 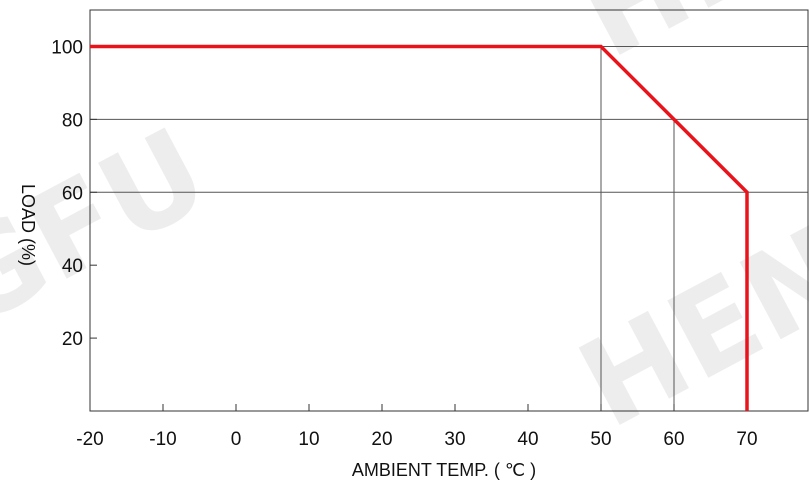 I want to click on x-tick-label: 50, so click(x=600, y=439).